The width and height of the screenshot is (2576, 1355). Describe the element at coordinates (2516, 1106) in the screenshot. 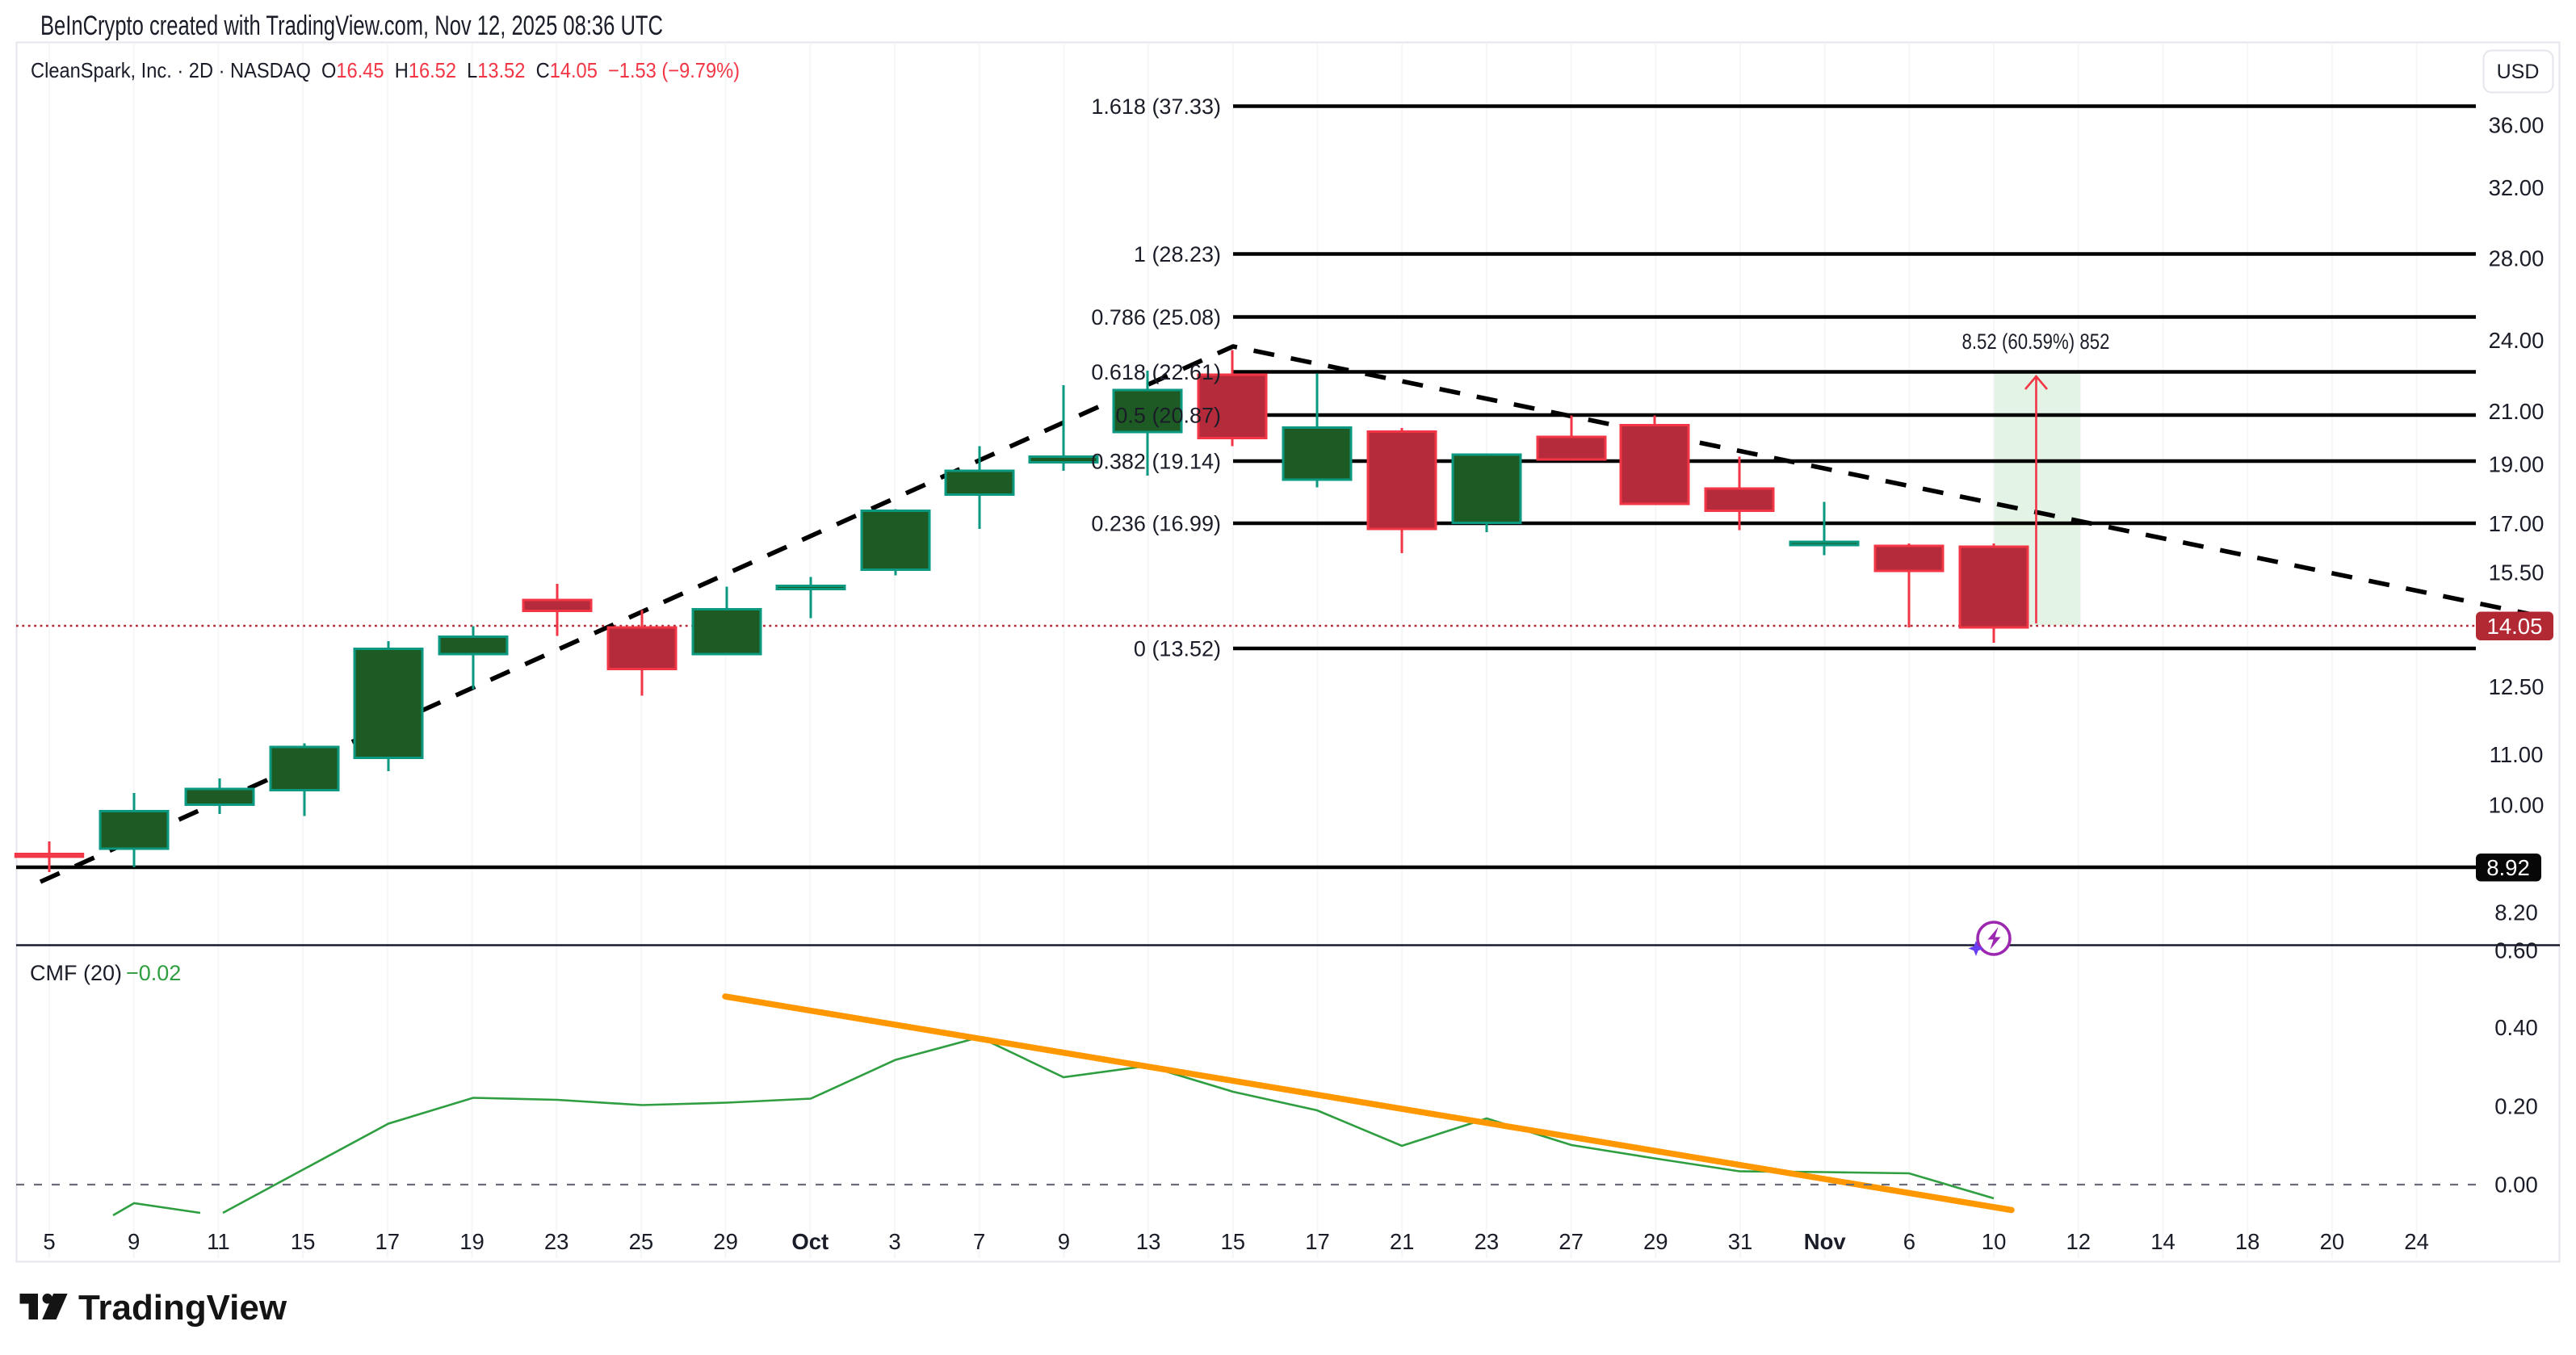

I see `svg-text: 0.20` at that location.